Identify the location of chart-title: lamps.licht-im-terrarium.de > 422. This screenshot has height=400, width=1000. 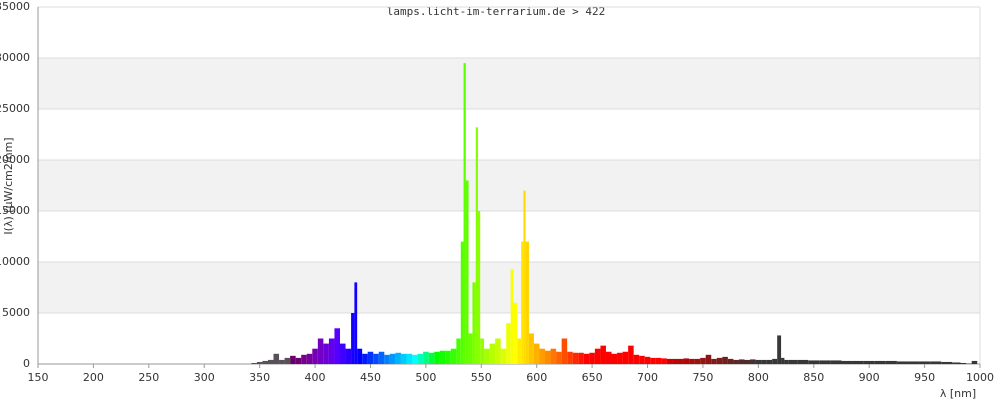
(496, 11).